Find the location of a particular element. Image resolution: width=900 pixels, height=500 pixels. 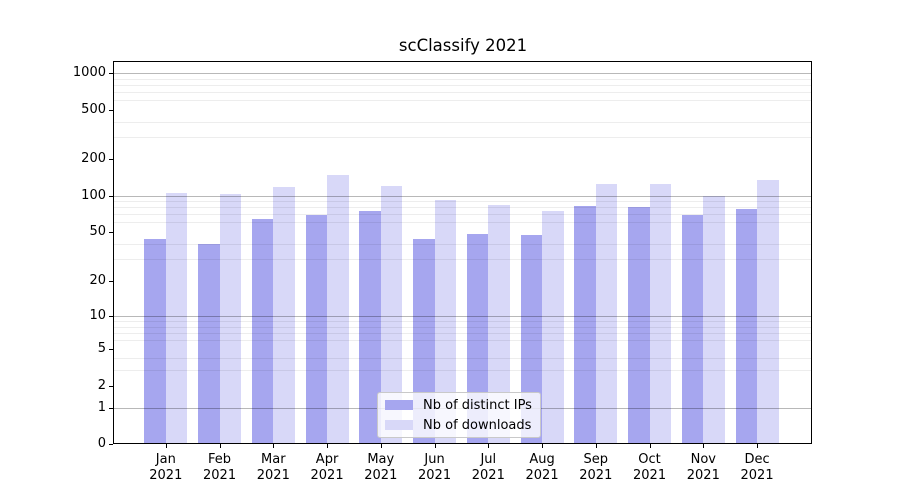

x-tick-label: Aug 2021 is located at coordinates (542, 468).